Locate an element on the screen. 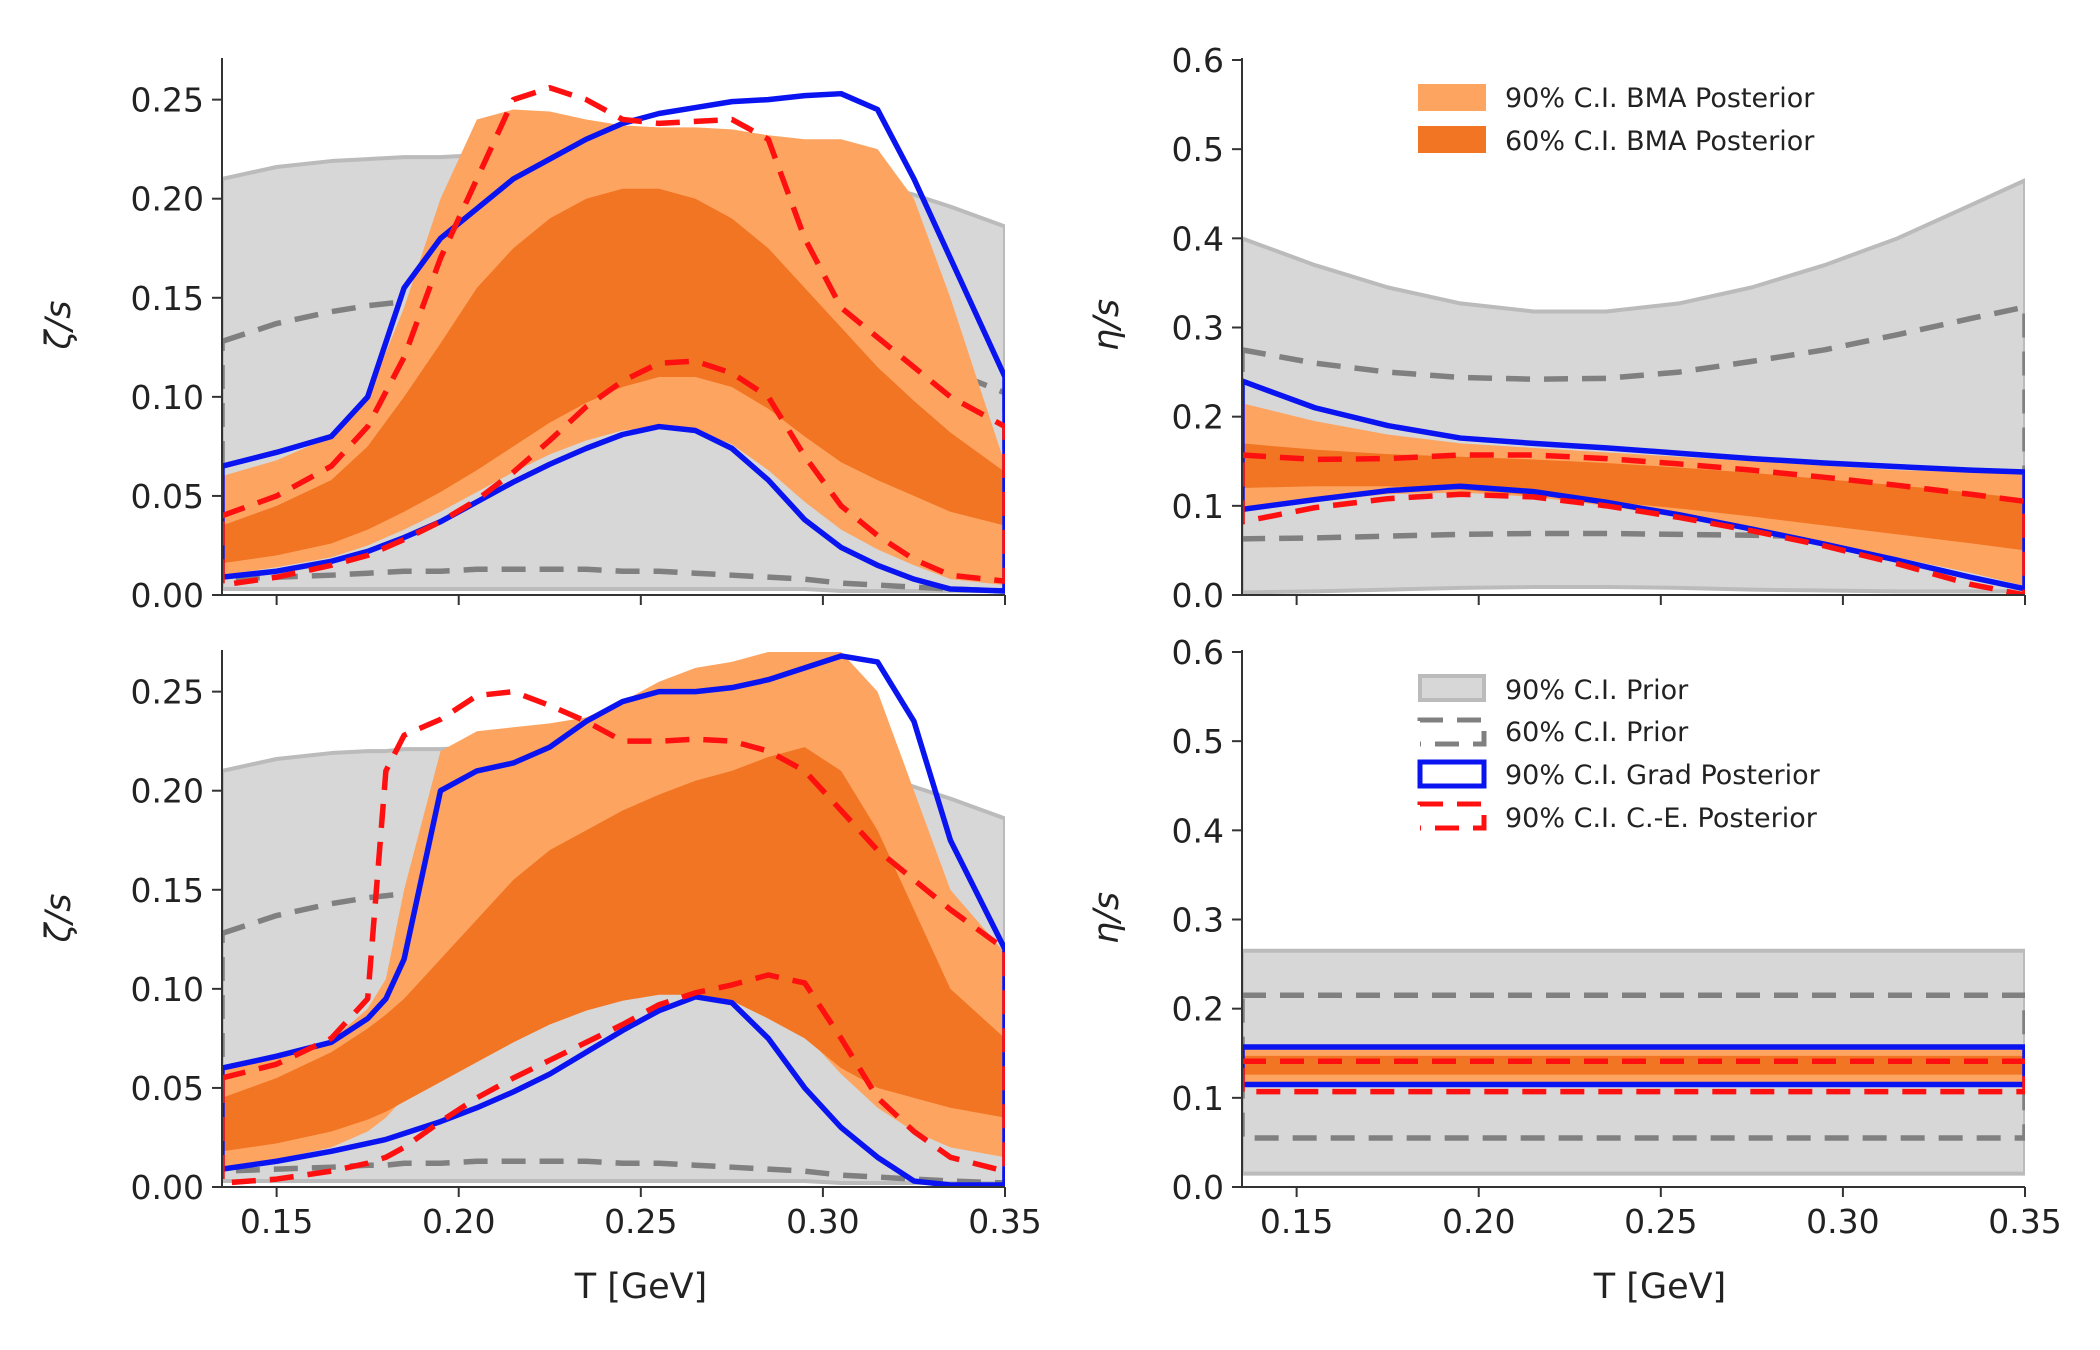  zeta-bottom-90-c-i-grad-posterior-band is located at coordinates (613, 920).